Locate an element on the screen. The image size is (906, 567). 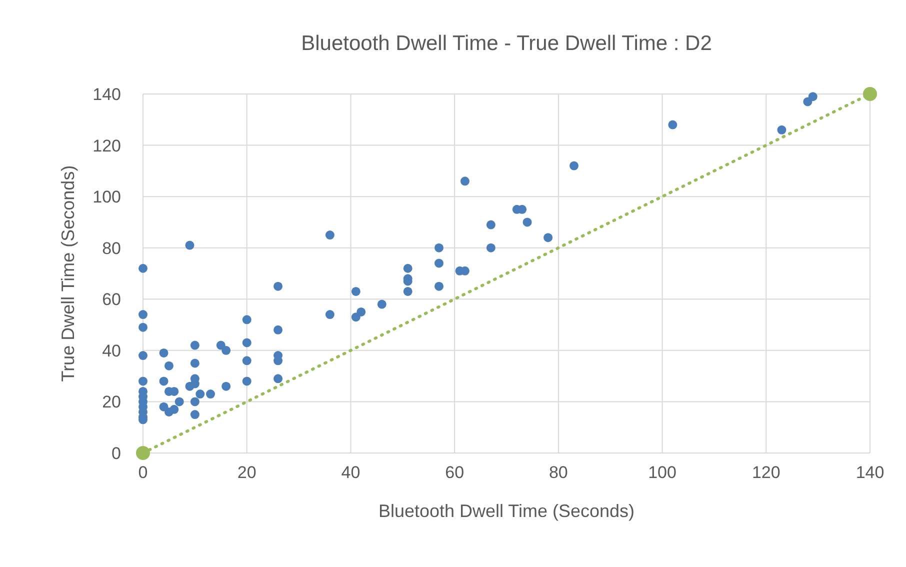
x-tick-label: 100 is located at coordinates (662, 472).